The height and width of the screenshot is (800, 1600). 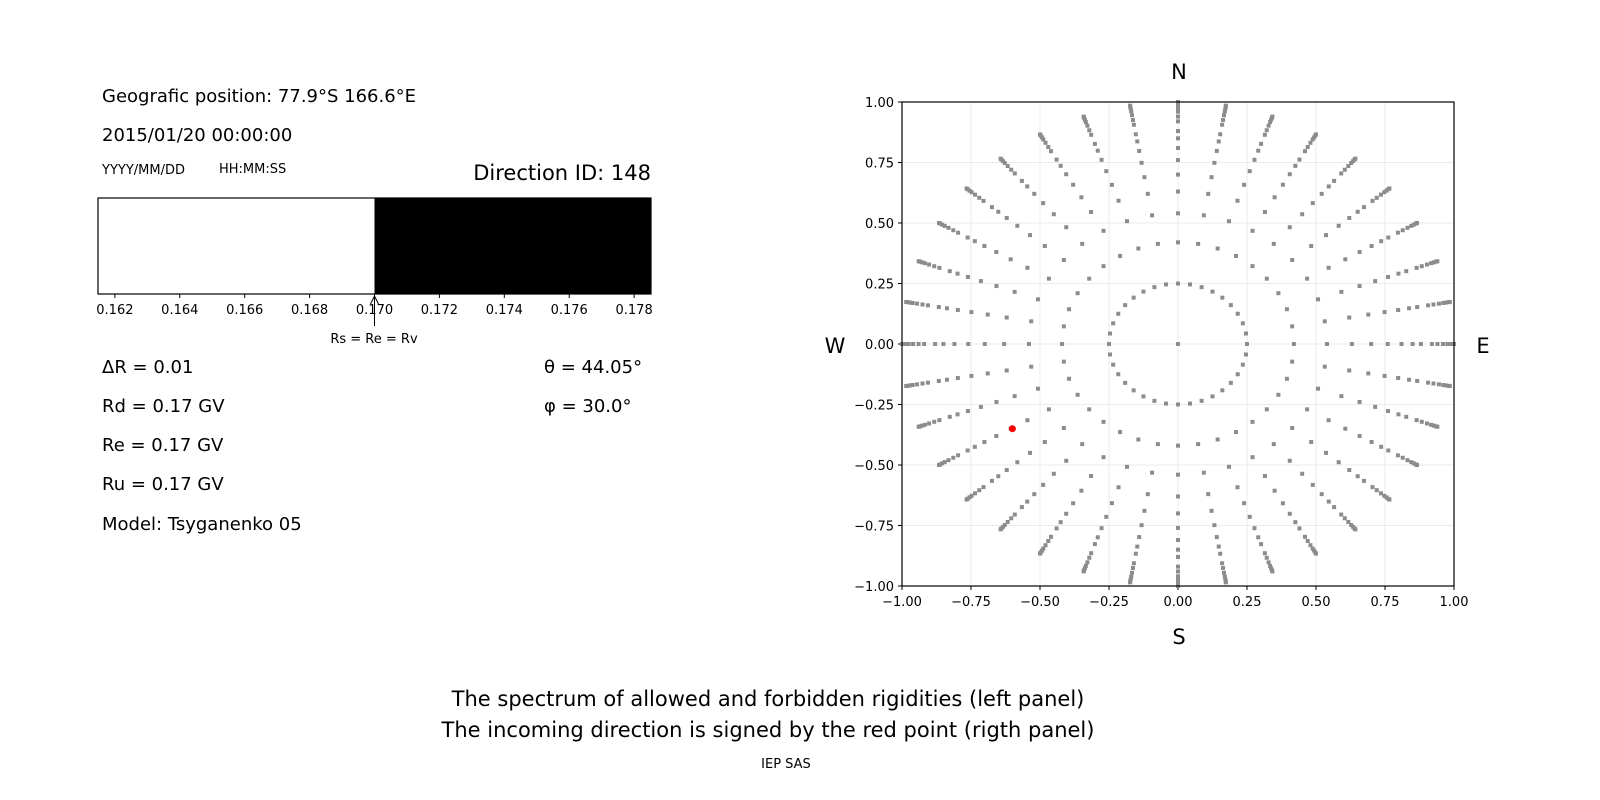 I want to click on credit: IEP SAS, so click(x=786, y=764).